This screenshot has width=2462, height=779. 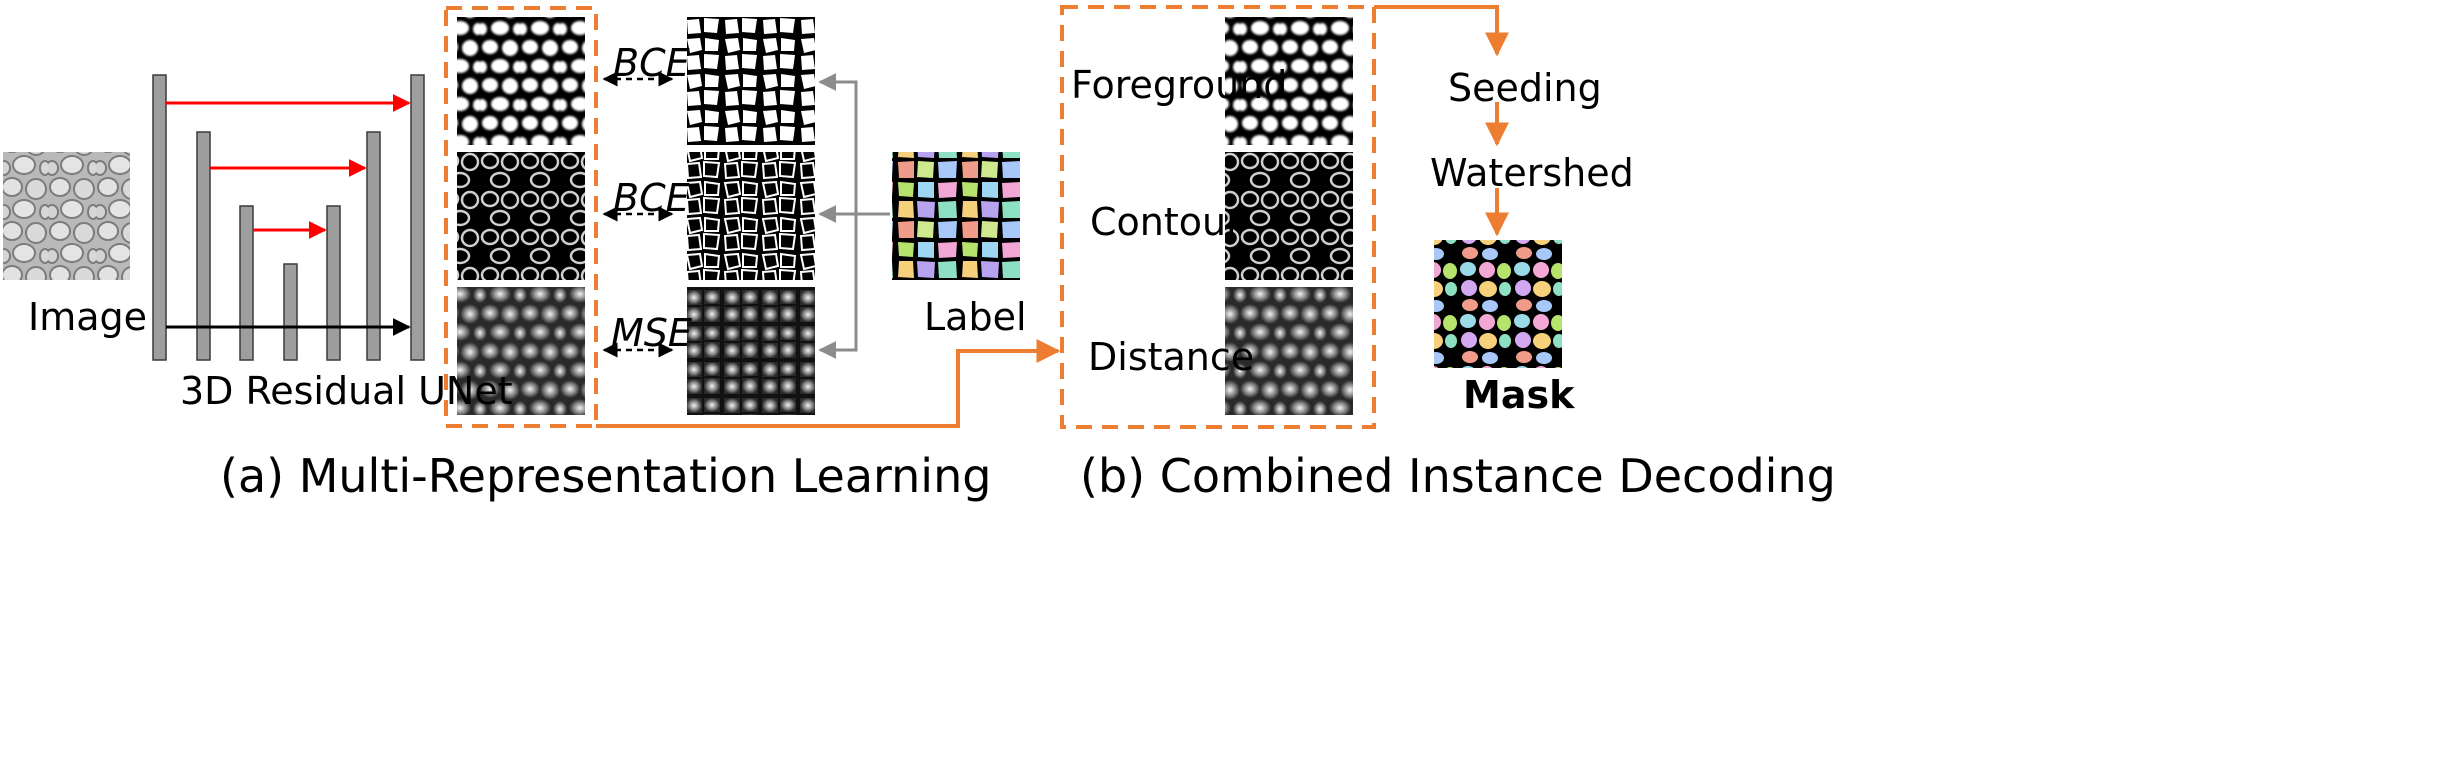 I want to click on target-foreground, so click(x=751, y=81).